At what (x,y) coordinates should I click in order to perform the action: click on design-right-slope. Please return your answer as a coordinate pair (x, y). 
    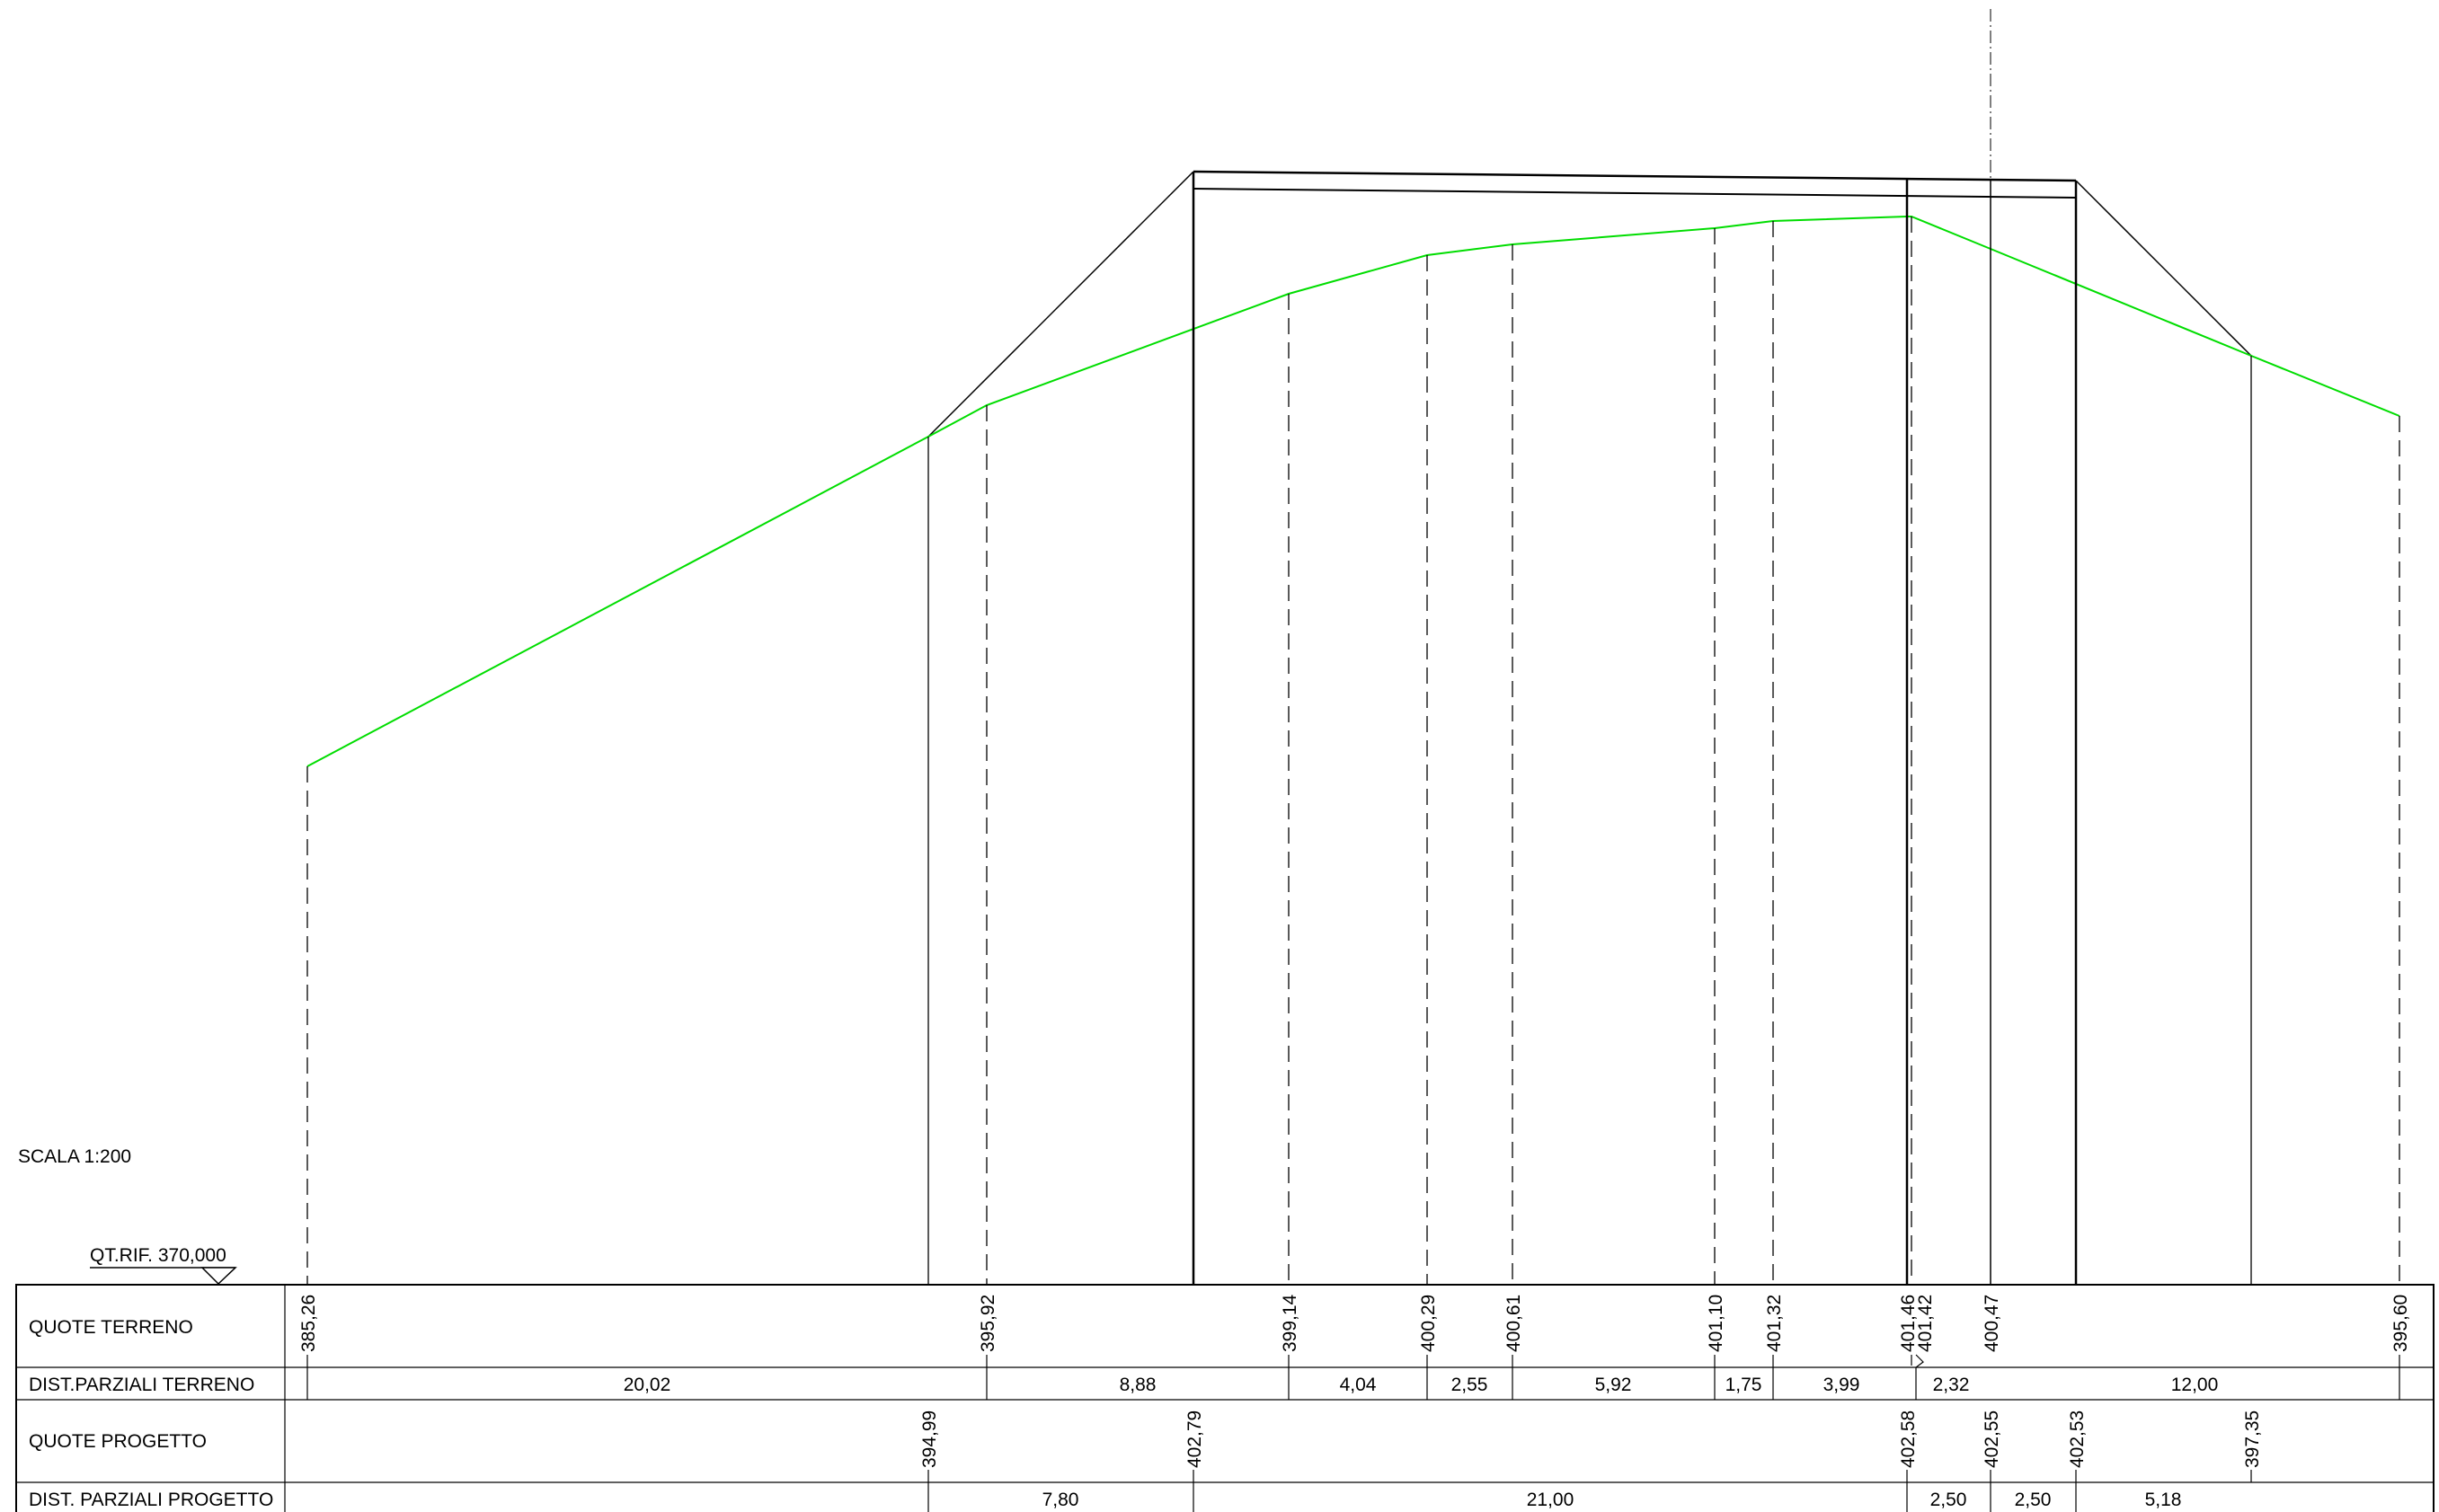
    Looking at the image, I should click on (2163, 268).